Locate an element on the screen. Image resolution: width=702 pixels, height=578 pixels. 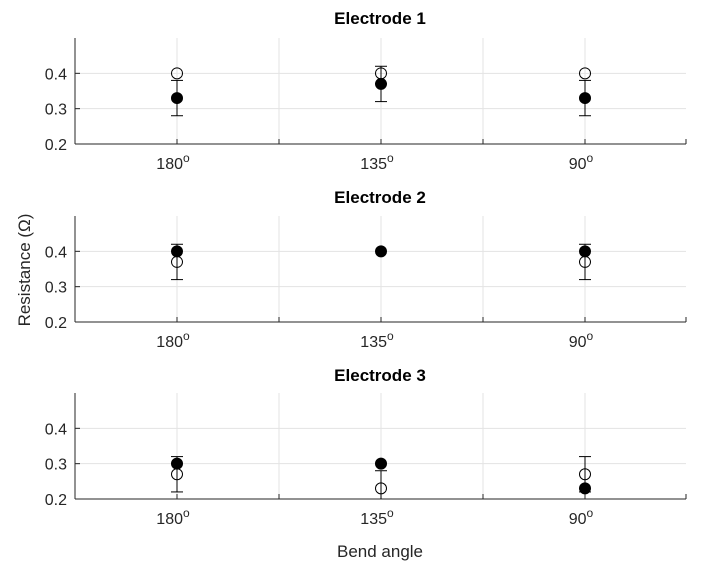
subplot-title: Electrode 3 is located at coordinates (380, 375).